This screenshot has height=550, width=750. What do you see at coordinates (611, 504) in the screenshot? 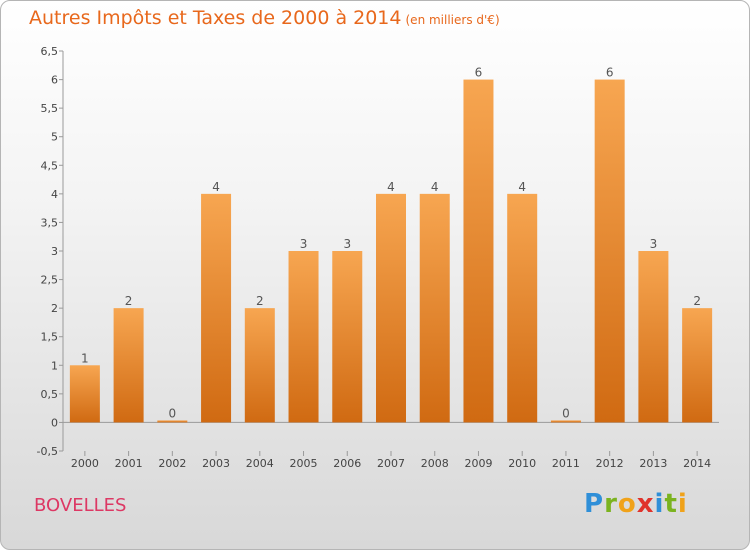
I see `logo-letter: r` at bounding box center [611, 504].